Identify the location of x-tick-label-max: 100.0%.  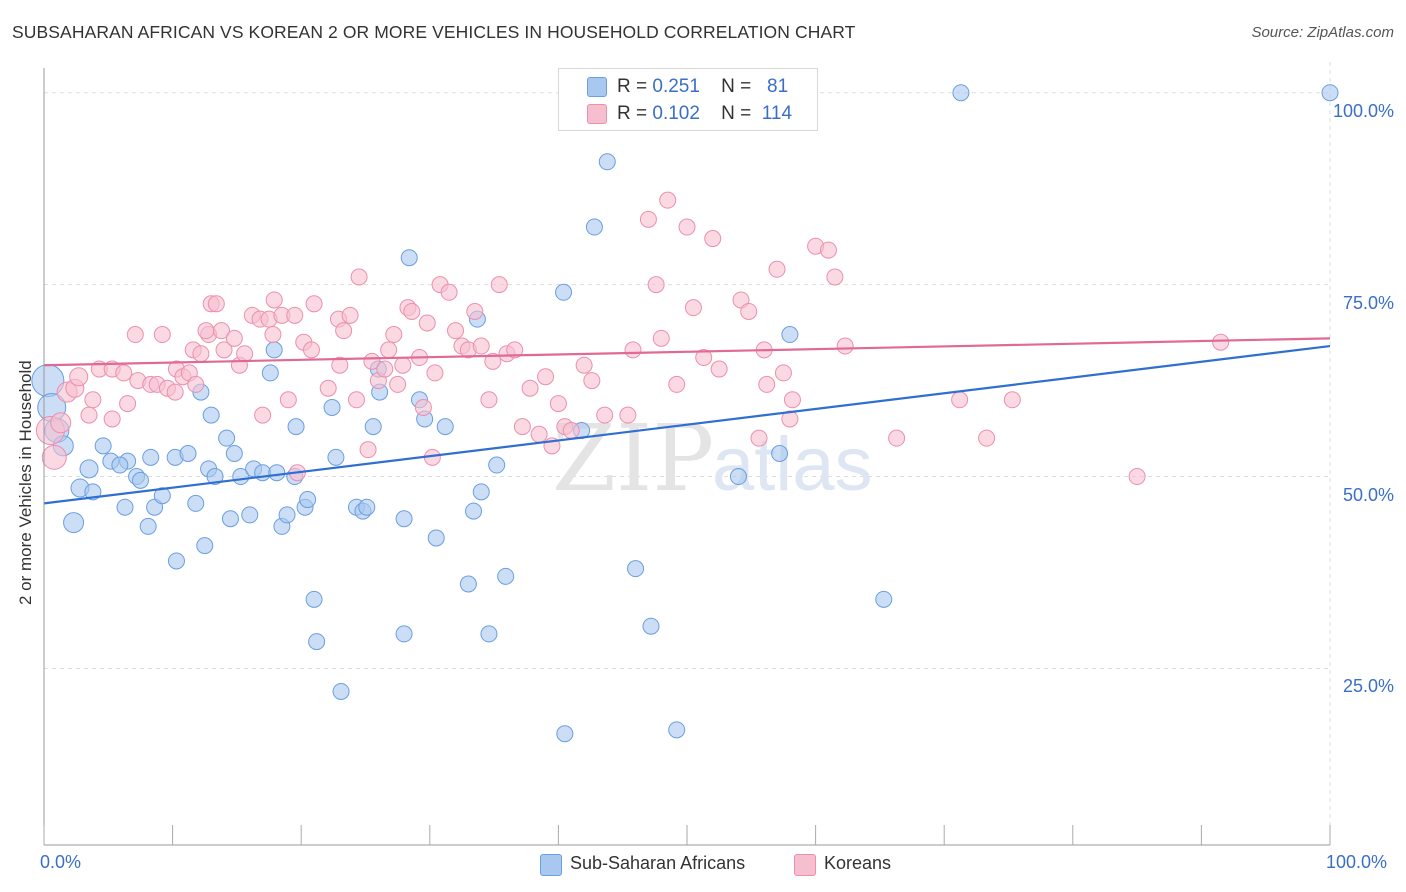
(1357, 862).